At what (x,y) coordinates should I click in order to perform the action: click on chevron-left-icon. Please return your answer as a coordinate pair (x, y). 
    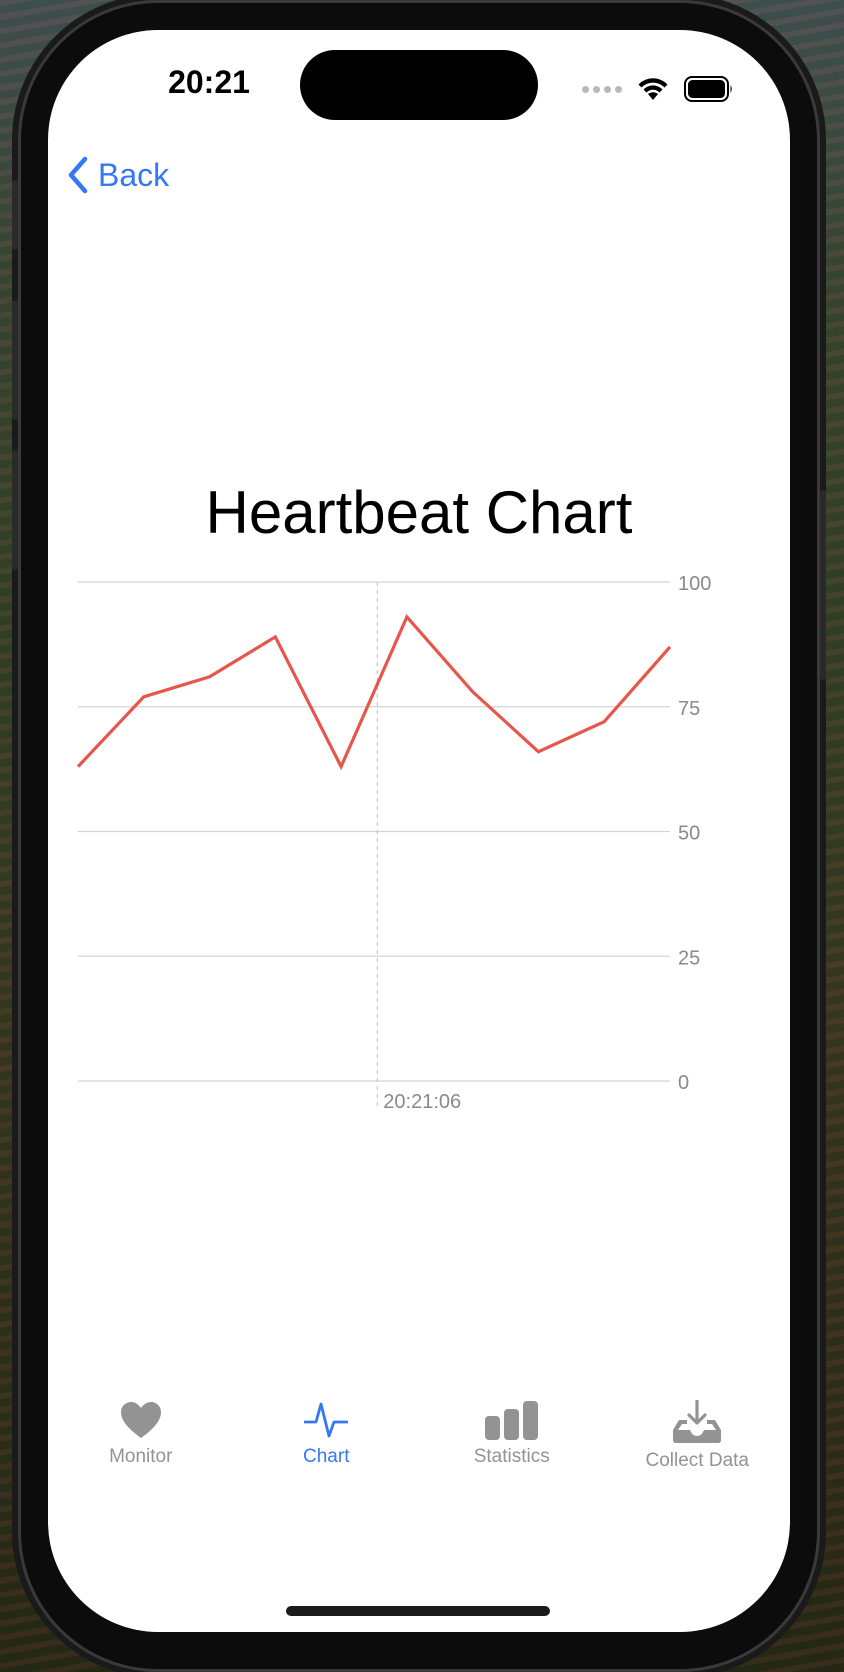
    Looking at the image, I should click on (78, 175).